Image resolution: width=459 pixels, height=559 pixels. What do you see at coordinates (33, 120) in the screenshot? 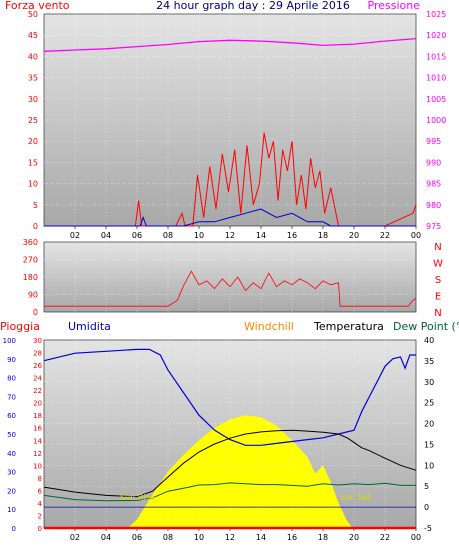
I see `wind-y-tick-label: 25` at bounding box center [33, 120].